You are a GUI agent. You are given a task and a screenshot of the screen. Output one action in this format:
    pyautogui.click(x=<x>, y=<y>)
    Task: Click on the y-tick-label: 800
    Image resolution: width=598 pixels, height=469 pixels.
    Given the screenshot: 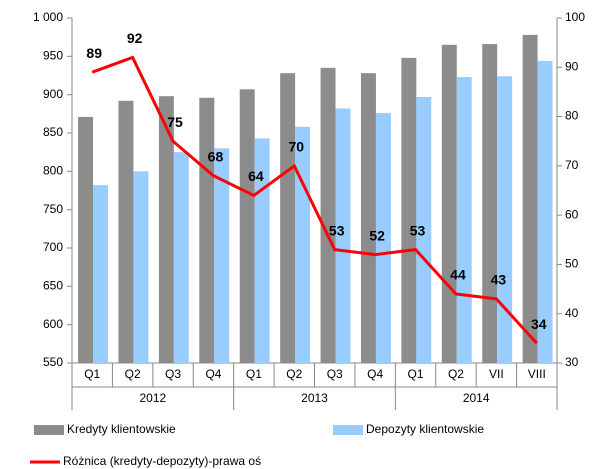 What is the action you would take?
    pyautogui.click(x=53, y=171)
    